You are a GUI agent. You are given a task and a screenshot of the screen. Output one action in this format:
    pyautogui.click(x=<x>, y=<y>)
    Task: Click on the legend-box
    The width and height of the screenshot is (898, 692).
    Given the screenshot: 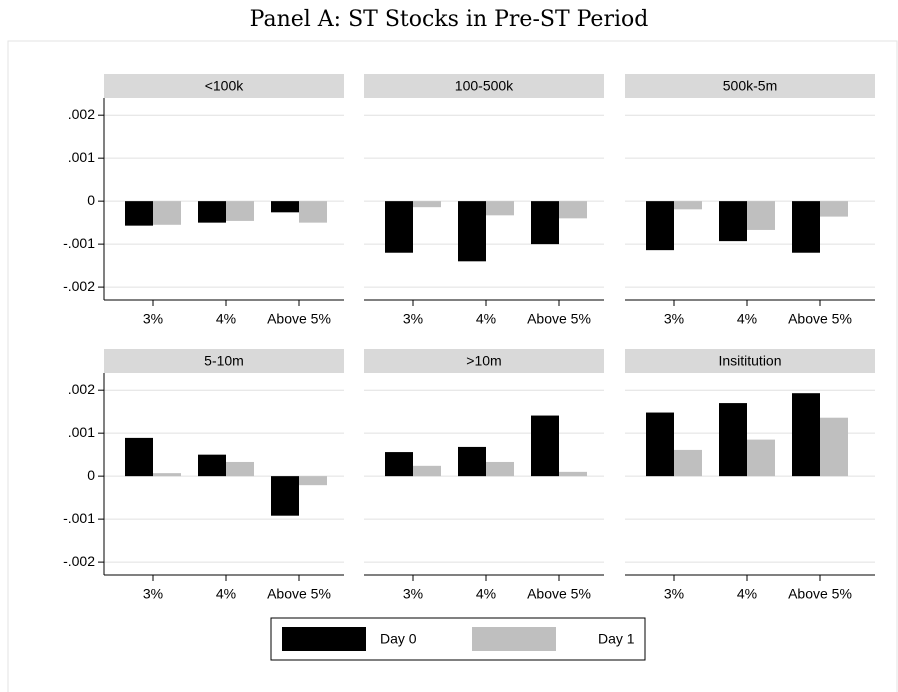 What is the action you would take?
    pyautogui.click(x=458, y=639)
    